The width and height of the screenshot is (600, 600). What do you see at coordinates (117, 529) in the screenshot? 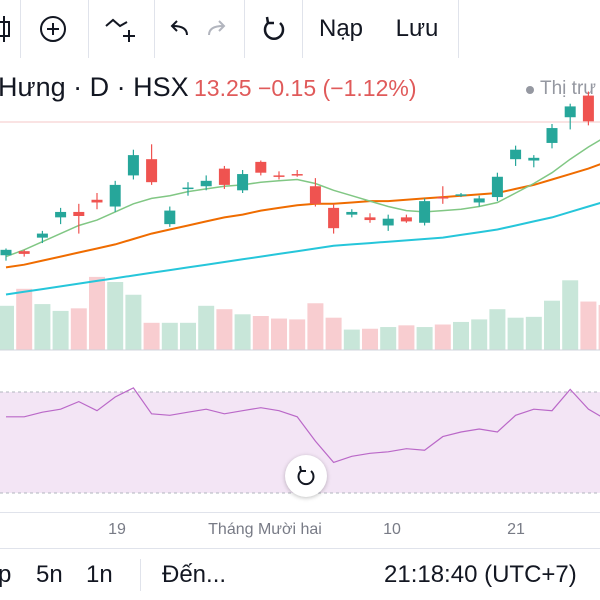
I see `time-label: 19` at bounding box center [117, 529].